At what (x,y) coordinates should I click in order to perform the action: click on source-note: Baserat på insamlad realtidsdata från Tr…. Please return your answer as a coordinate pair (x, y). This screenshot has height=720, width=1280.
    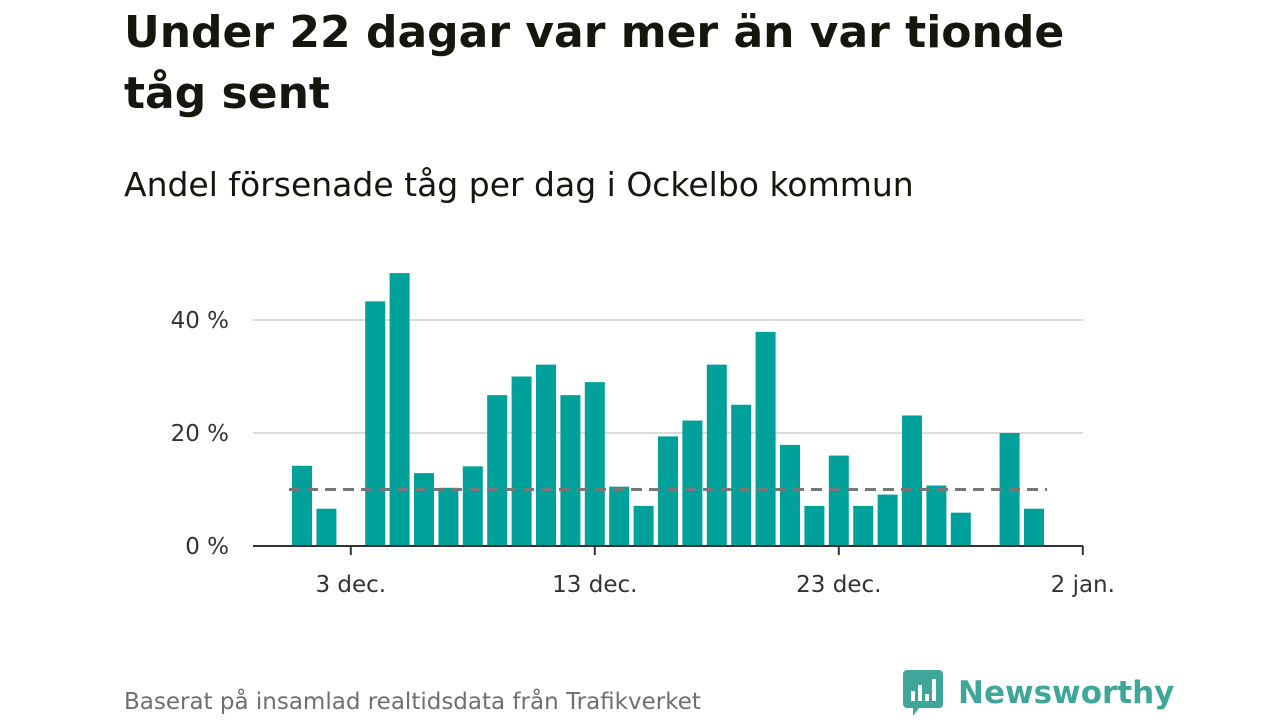
    Looking at the image, I should click on (412, 702).